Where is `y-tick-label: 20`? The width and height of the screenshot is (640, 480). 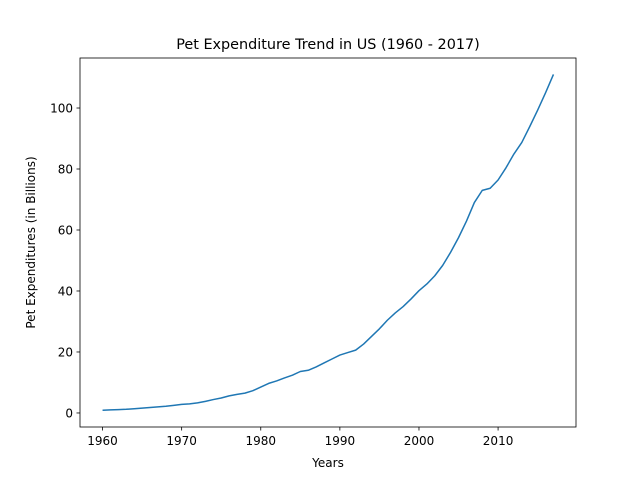
y-tick-label: 20 is located at coordinates (65, 352).